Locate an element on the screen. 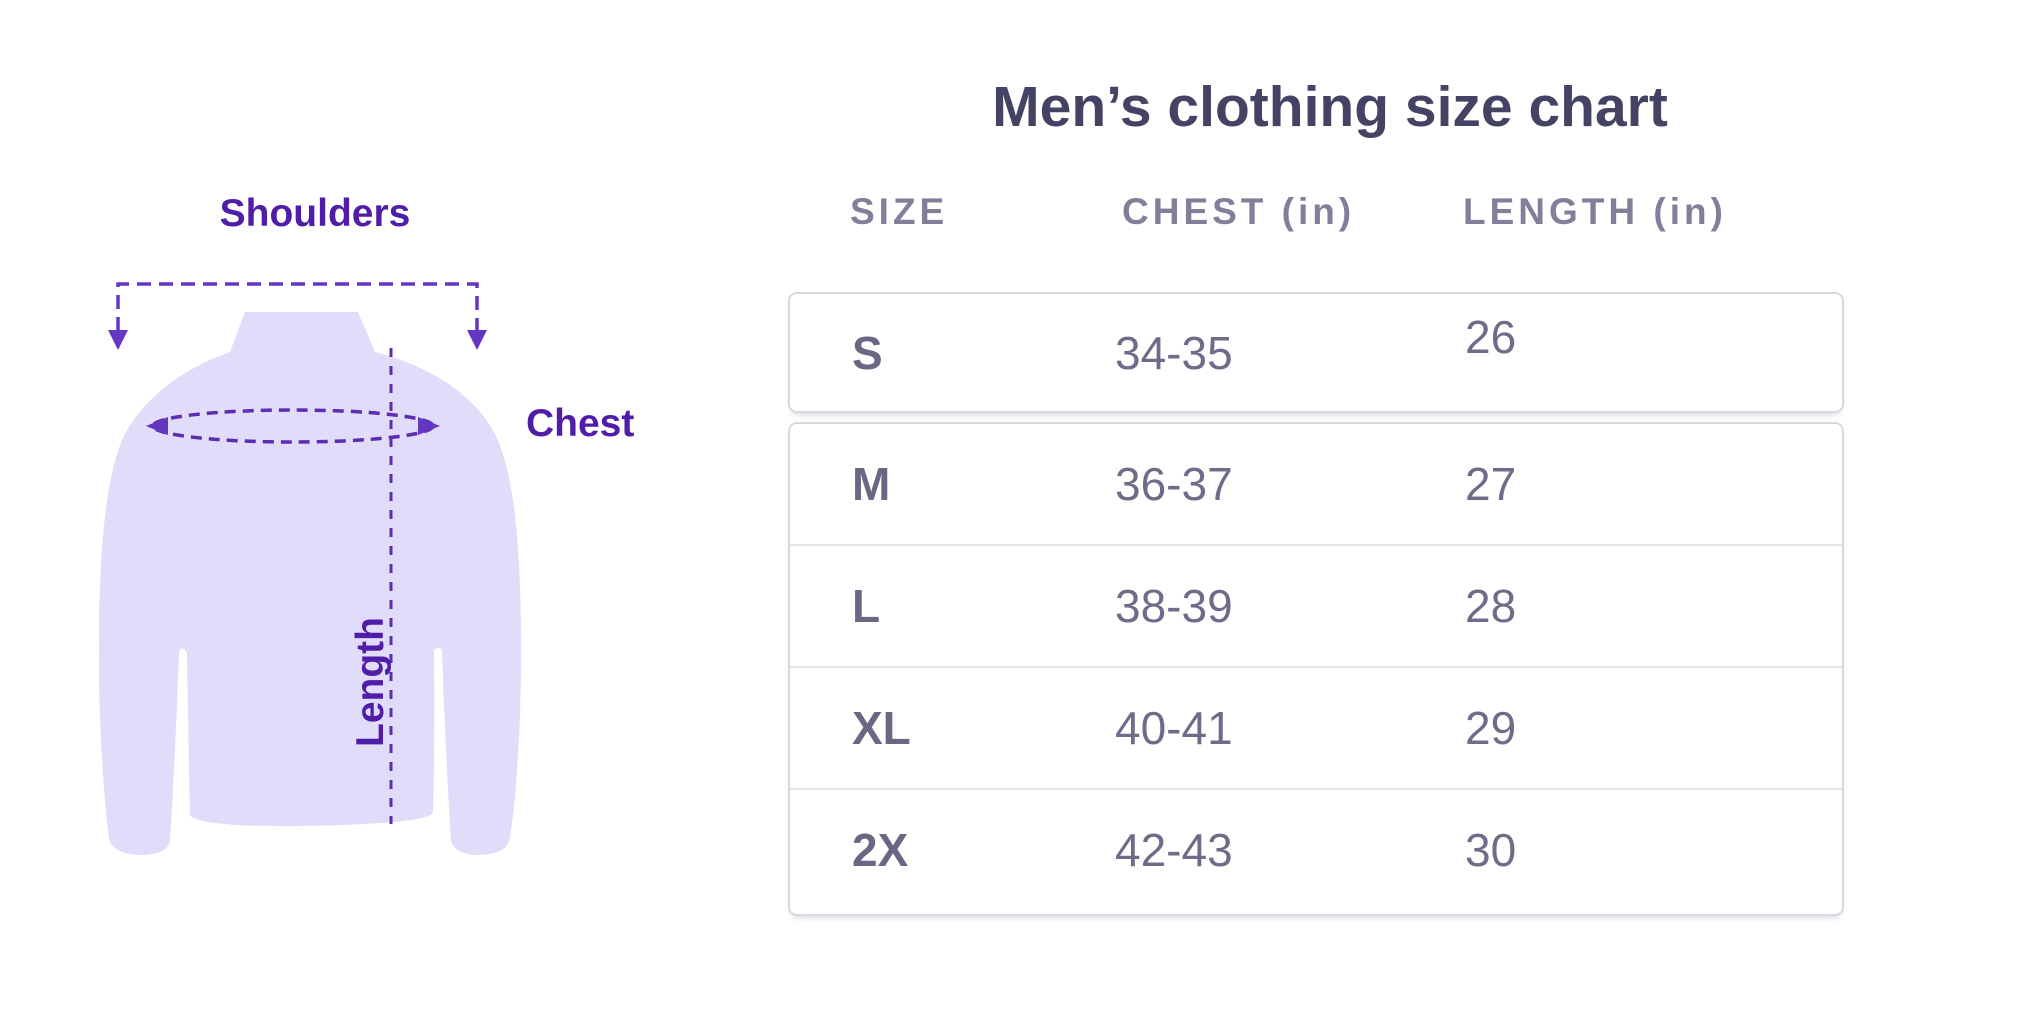  column-header-length: LENGTH (in) is located at coordinates (1595, 211).